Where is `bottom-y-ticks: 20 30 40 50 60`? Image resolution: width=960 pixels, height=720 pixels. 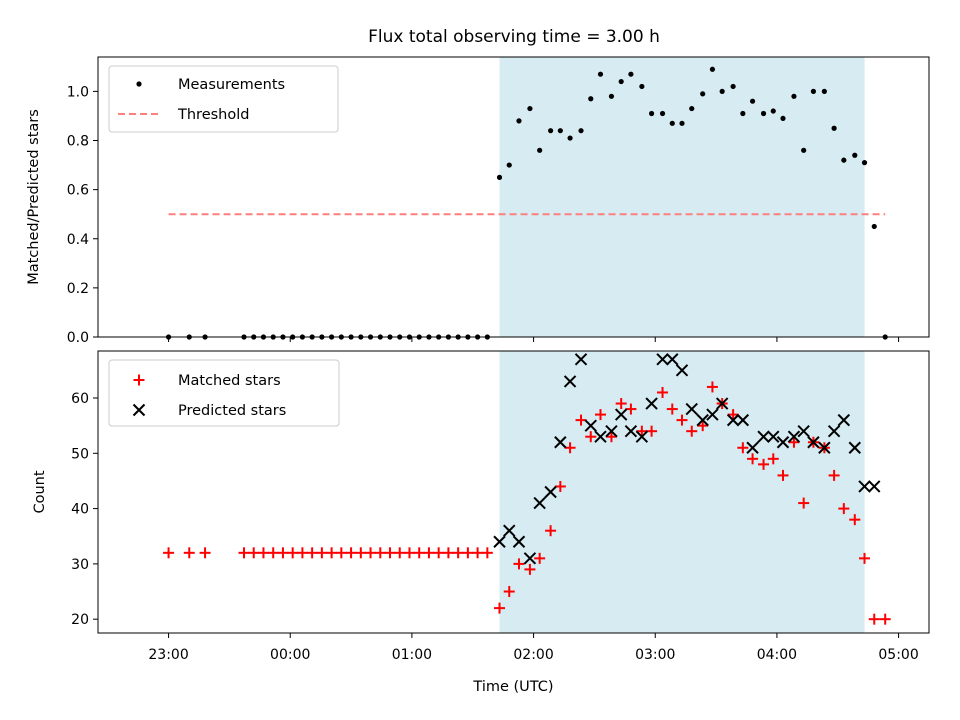 bottom-y-ticks: 20 30 40 50 60 is located at coordinates (84, 509).